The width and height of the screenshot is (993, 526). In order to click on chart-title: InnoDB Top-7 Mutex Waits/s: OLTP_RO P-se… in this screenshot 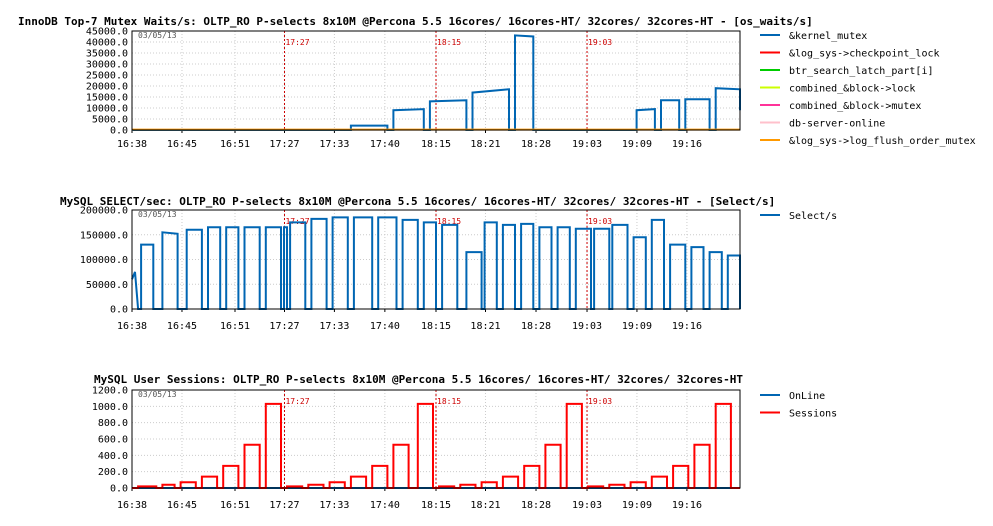, I will do `click(415, 21)`.